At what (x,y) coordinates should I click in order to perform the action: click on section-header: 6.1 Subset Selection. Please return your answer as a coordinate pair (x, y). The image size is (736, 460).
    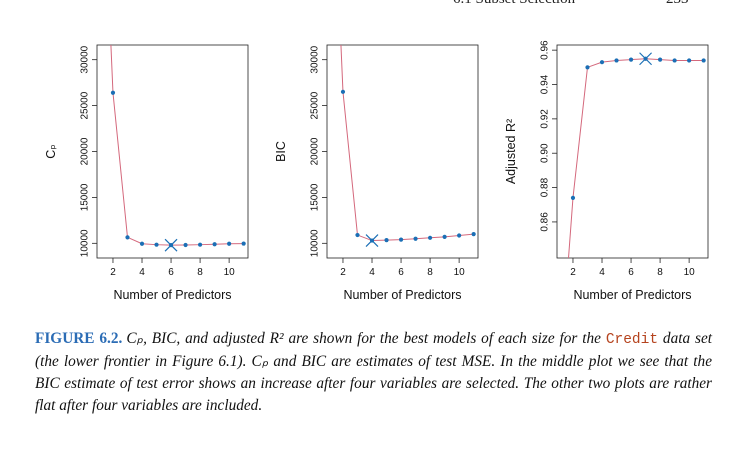
    Looking at the image, I should click on (514, 4).